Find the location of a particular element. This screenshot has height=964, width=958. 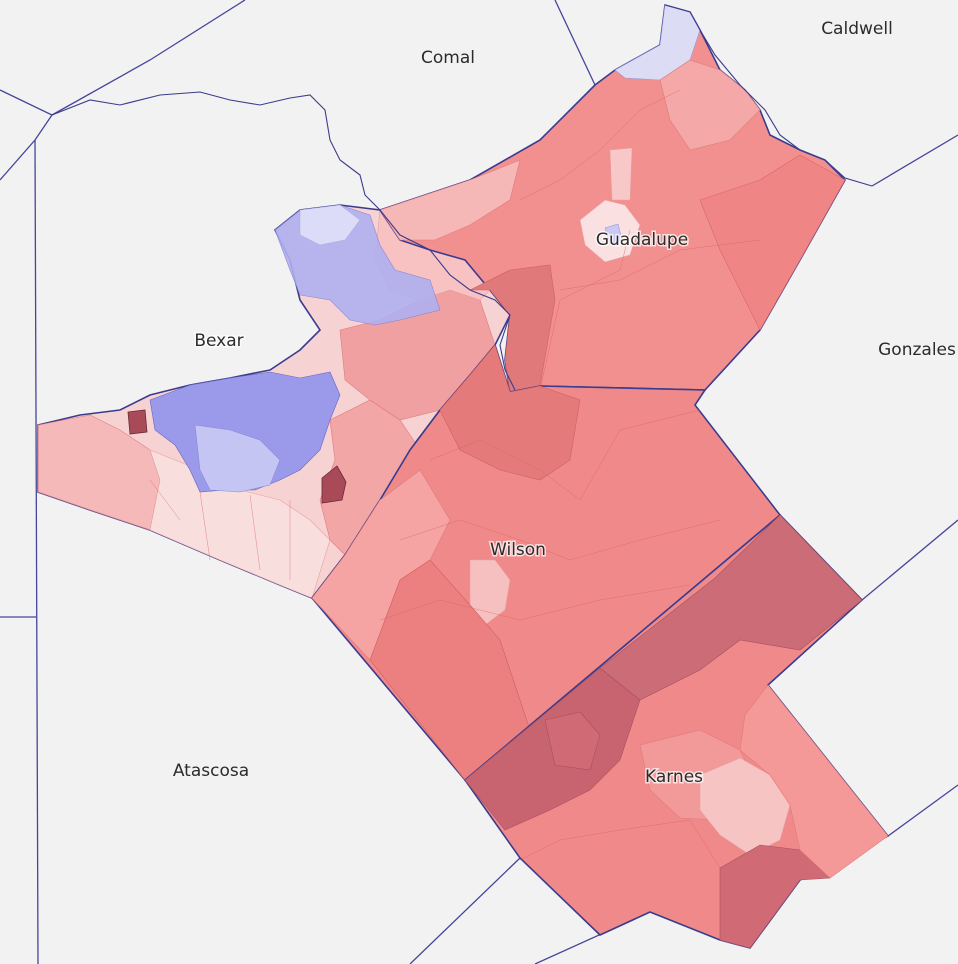

label-wilson: Wilson is located at coordinates (518, 550).